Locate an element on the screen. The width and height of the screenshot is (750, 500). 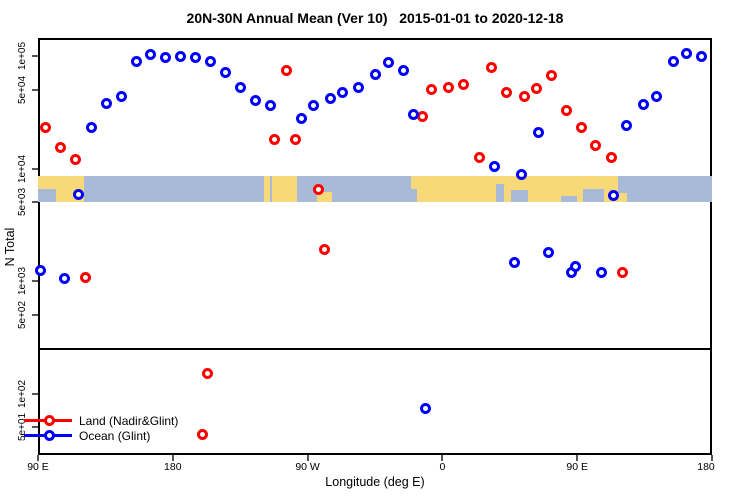
y-tick-label: 5e+02 is located at coordinates (22, 314).